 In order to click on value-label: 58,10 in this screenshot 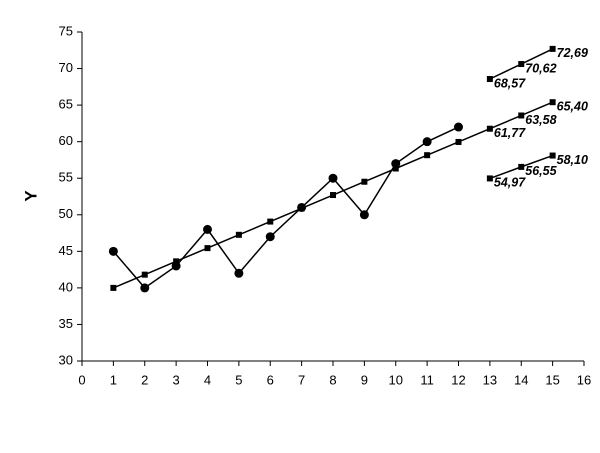, I will do `click(572, 160)`.